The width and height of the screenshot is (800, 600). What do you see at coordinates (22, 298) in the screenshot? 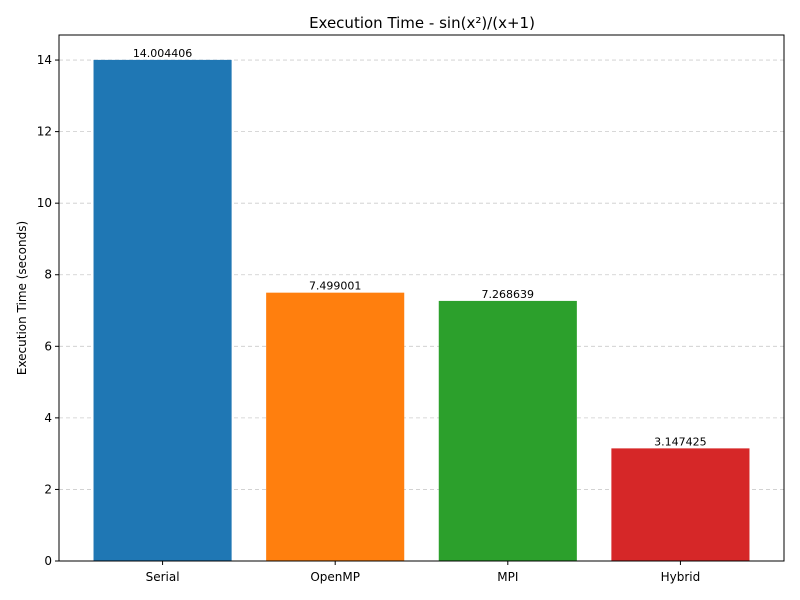
I see `y-axis-label: Execution Time (seconds)` at bounding box center [22, 298].